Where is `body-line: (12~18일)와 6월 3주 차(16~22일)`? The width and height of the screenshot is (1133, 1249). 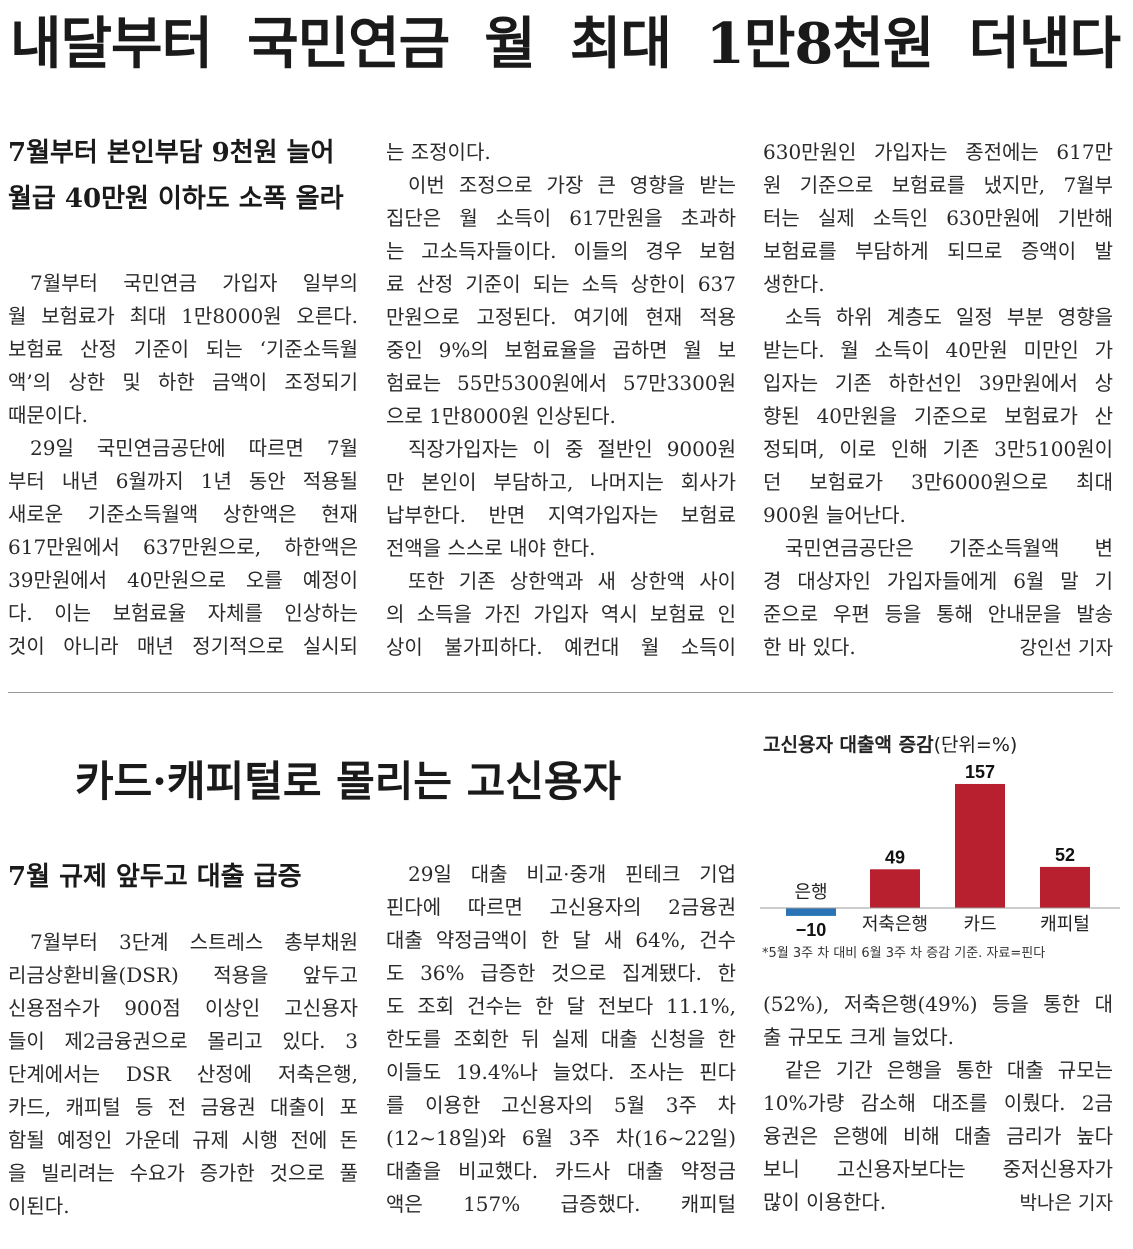 body-line: (12~18일)와 6월 3주 차(16~22일) is located at coordinates (561, 1138).